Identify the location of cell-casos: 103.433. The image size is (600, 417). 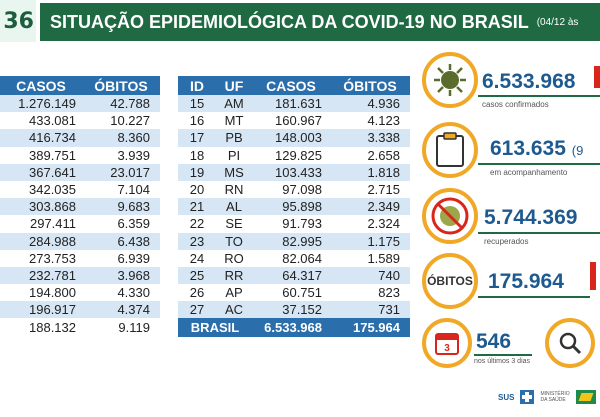
(291, 172).